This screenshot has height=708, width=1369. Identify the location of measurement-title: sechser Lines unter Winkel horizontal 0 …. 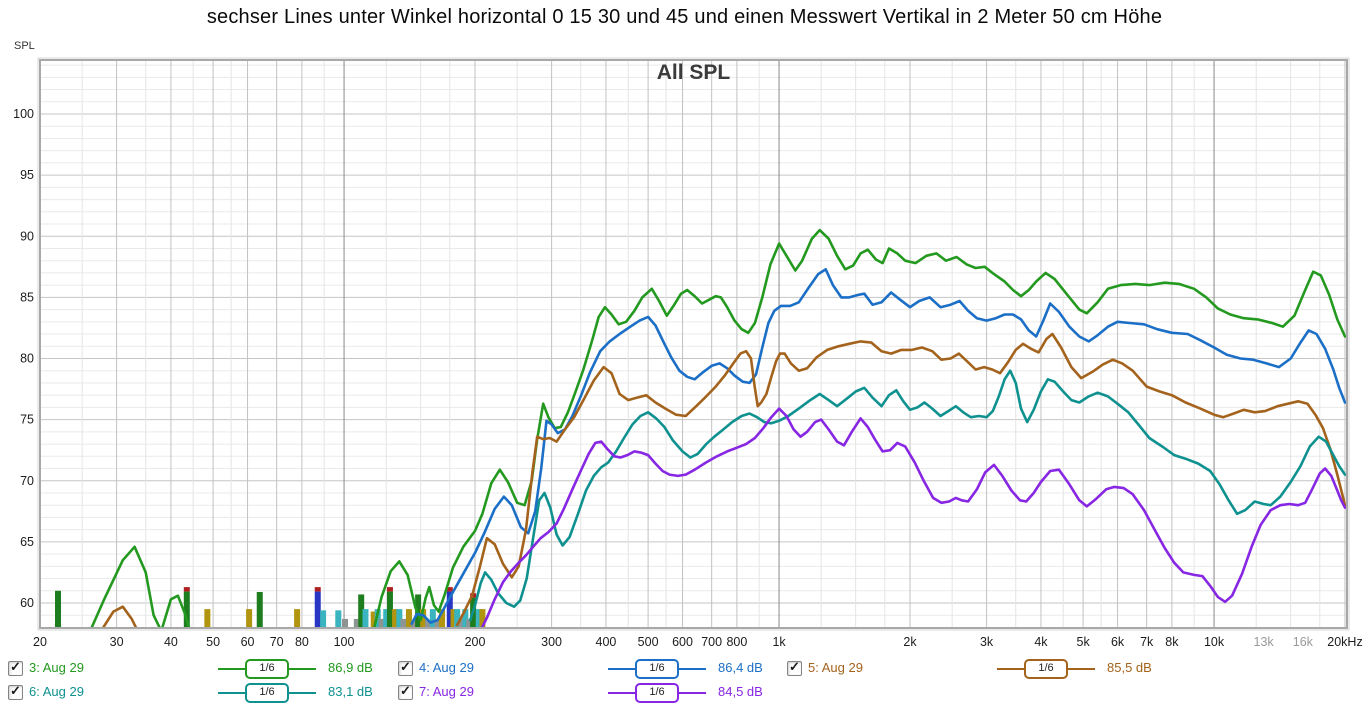
(684, 17).